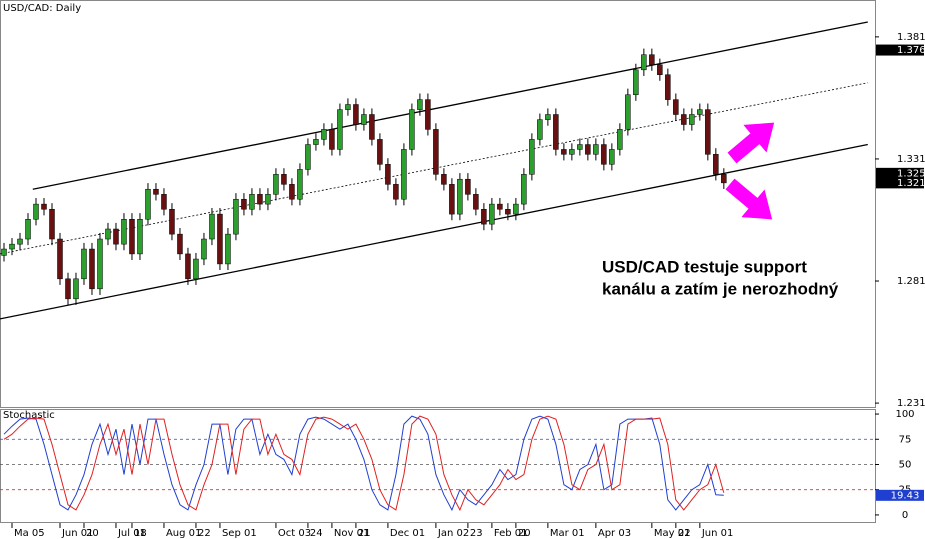 The width and height of the screenshot is (925, 539). Describe the element at coordinates (905, 439) in the screenshot. I see `y-tick-label: 75` at that location.